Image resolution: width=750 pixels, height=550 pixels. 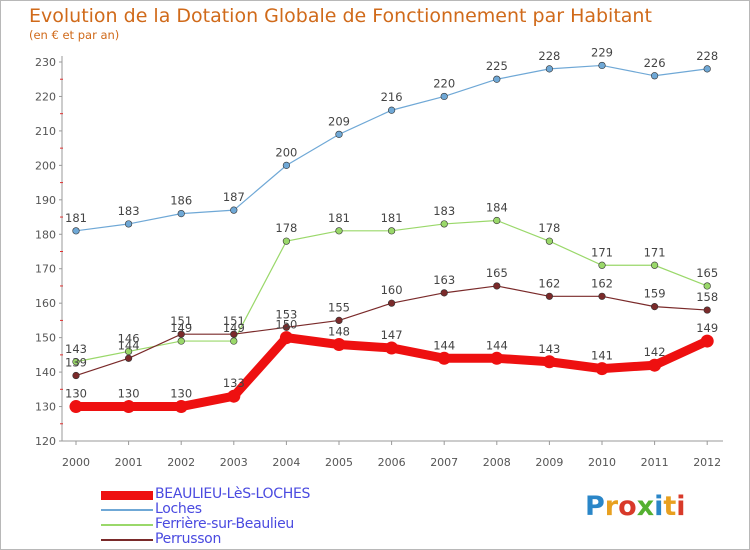 What do you see at coordinates (286, 462) in the screenshot?
I see `x-tick-label: 2004` at bounding box center [286, 462].